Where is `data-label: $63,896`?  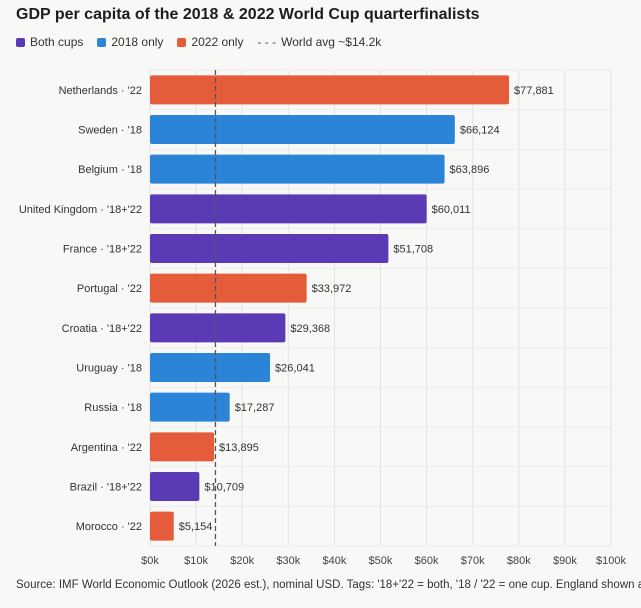
data-label: $63,896 is located at coordinates (470, 170).